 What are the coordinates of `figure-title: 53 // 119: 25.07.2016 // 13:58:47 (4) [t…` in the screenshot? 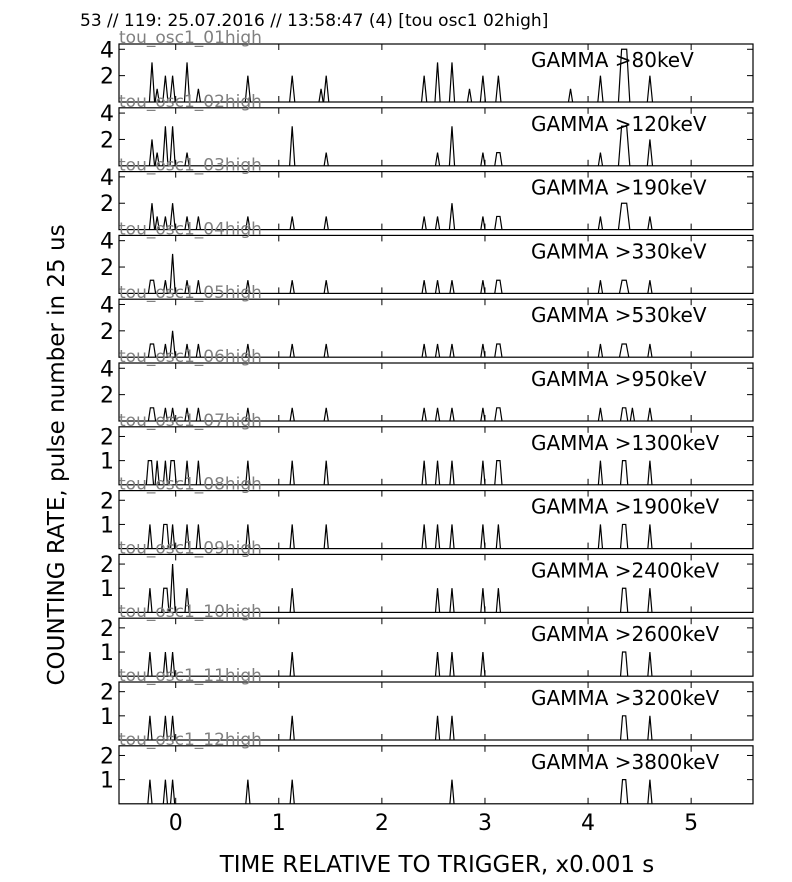 It's located at (314, 21).